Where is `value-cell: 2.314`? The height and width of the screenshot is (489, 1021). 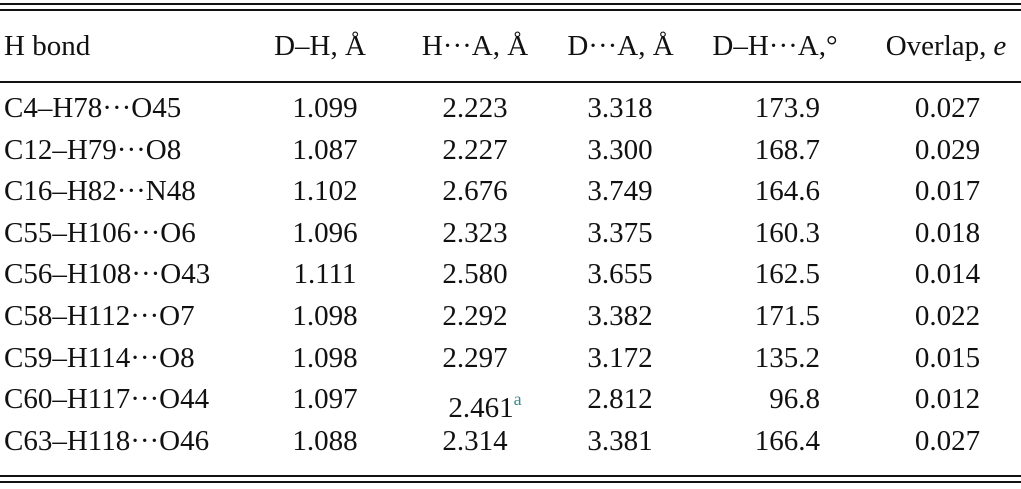 value-cell: 2.314 is located at coordinates (475, 440).